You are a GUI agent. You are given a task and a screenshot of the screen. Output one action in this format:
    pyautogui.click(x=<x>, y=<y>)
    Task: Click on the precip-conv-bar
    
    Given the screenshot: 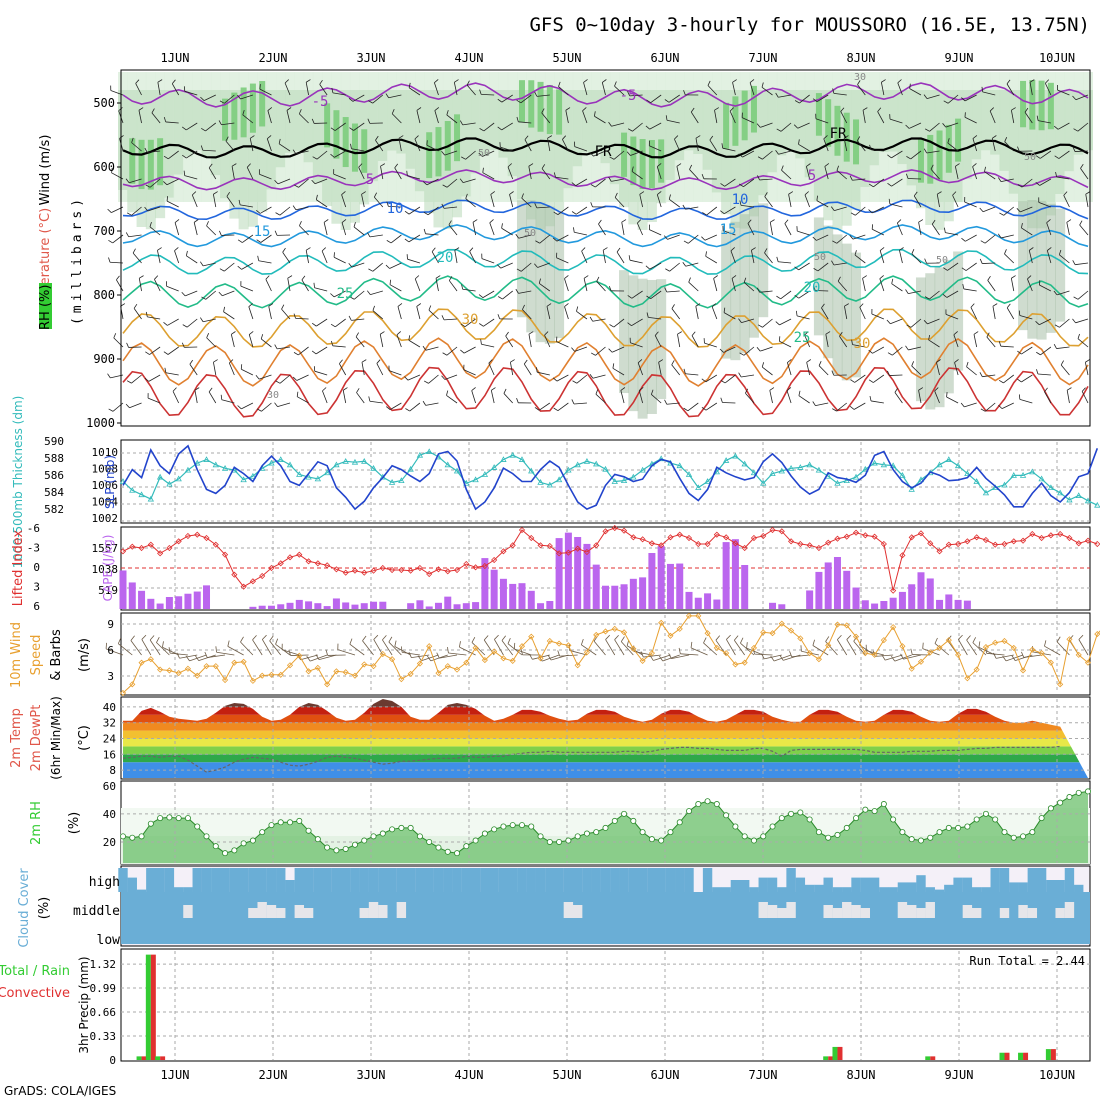 What is the action you would take?
    pyautogui.click(x=1053, y=1054)
    